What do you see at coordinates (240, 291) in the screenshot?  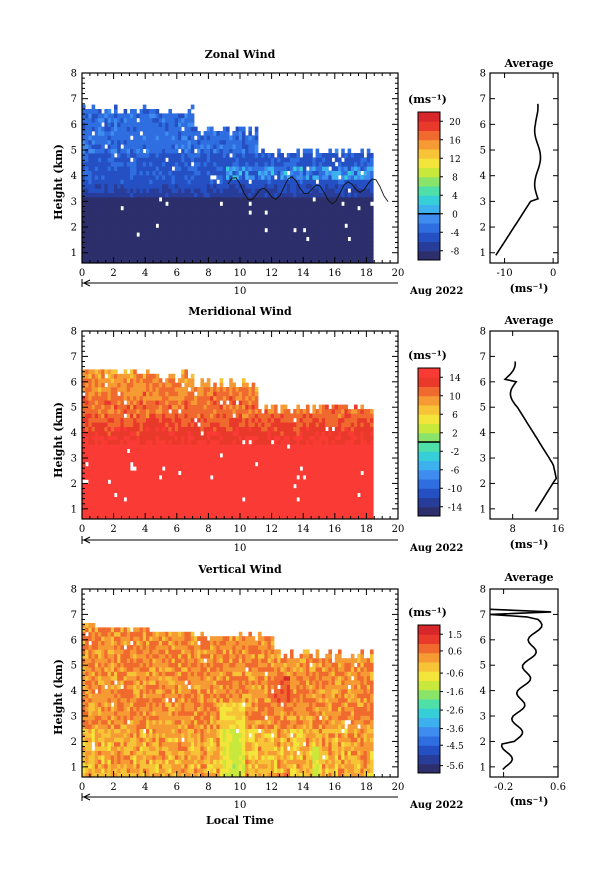 I see `date-label: 10` at bounding box center [240, 291].